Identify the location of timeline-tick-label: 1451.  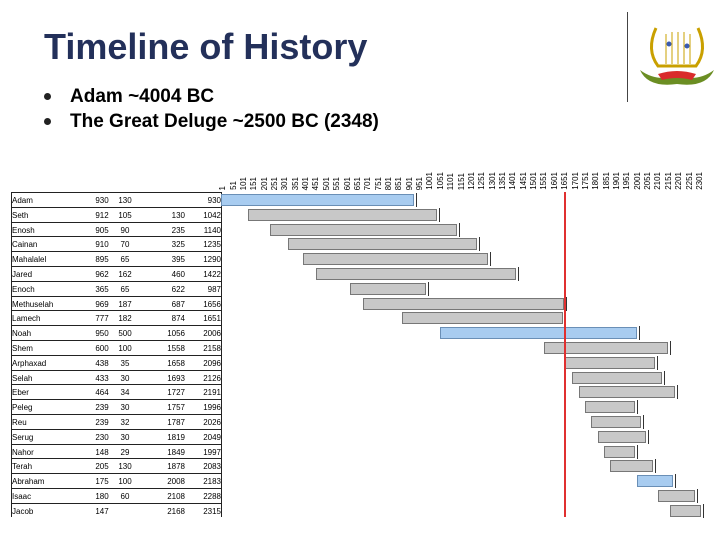
(523, 181).